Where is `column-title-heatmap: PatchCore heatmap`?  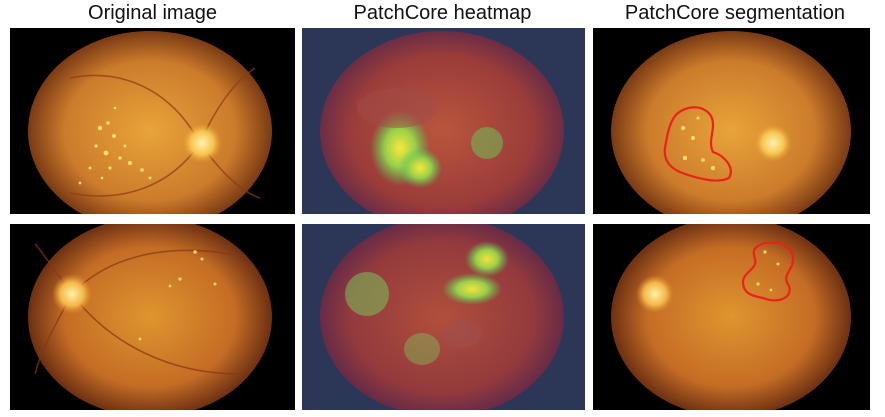
column-title-heatmap: PatchCore heatmap is located at coordinates (442, 13).